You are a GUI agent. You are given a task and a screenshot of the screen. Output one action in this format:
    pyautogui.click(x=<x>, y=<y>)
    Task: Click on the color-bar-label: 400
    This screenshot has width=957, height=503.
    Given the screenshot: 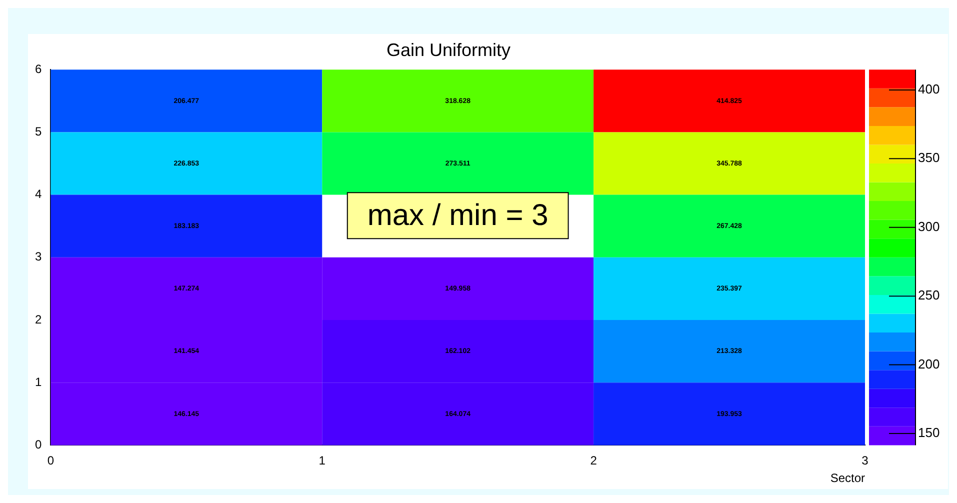 What is the action you would take?
    pyautogui.click(x=929, y=89)
    